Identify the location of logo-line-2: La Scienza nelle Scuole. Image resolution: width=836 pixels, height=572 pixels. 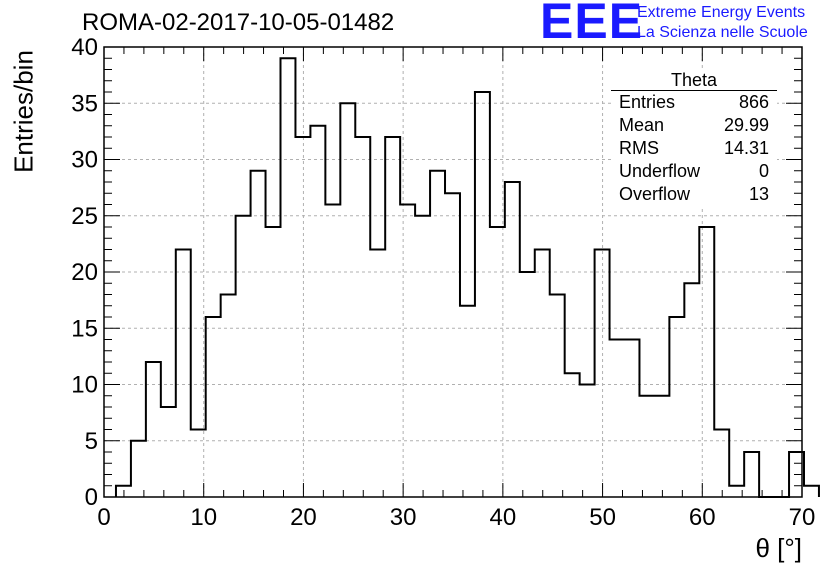
(722, 32).